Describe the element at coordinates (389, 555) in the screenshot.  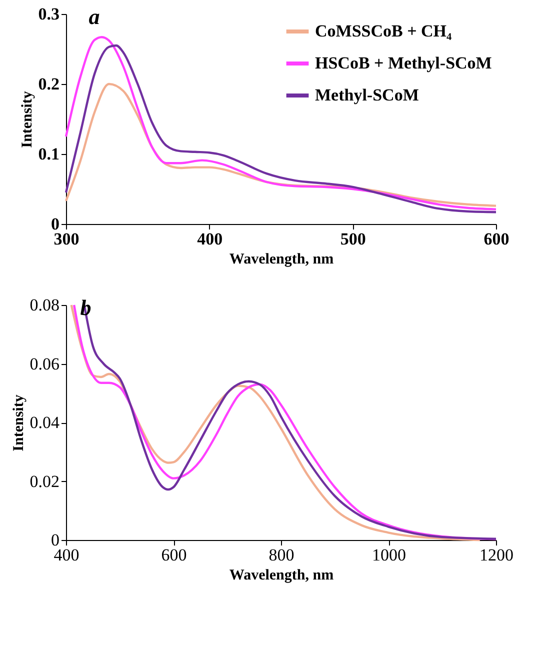
I see `x-tick-label: 1000` at that location.